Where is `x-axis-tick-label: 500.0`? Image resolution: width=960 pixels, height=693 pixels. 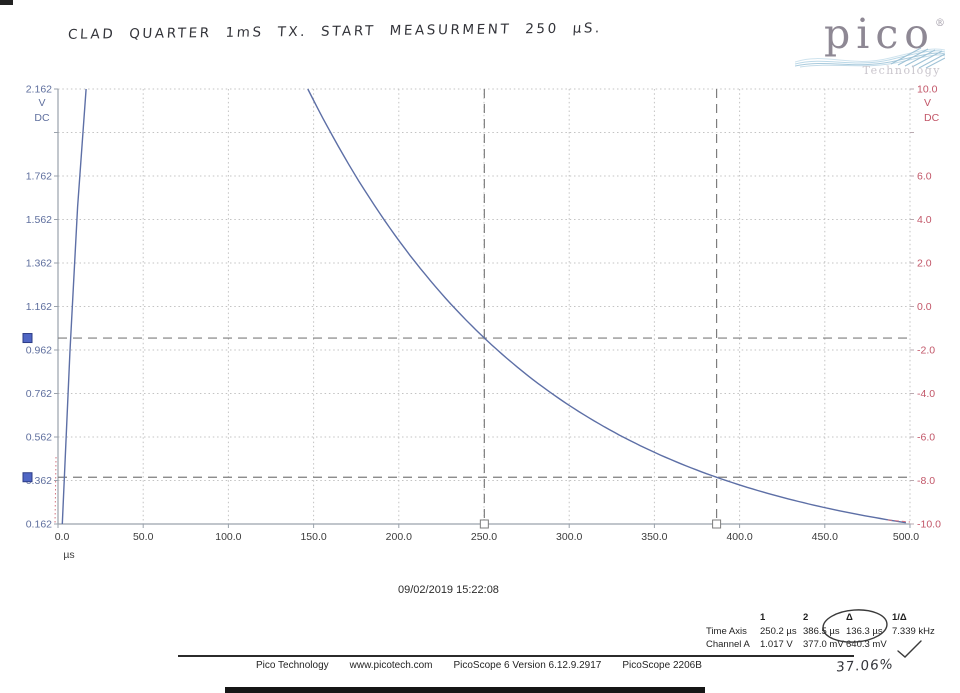
x-axis-tick-label: 500.0 is located at coordinates (906, 537).